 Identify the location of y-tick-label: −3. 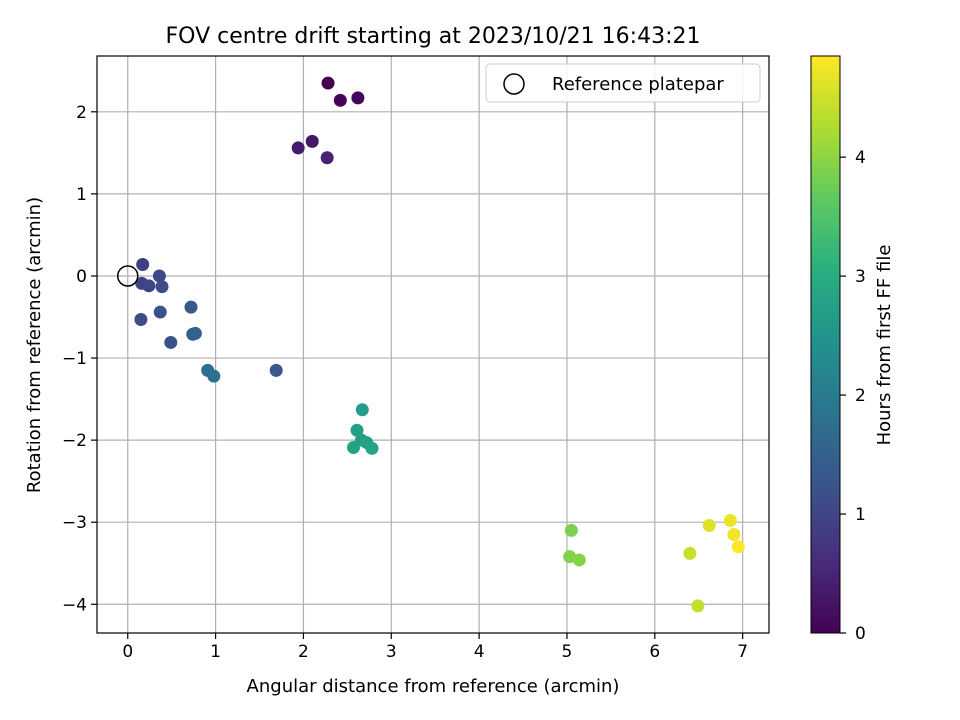
(74, 523).